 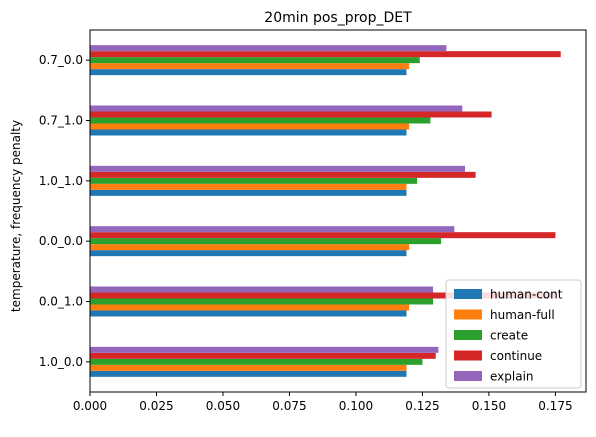 I want to click on legend-swatch-human-cont, so click(x=468, y=294).